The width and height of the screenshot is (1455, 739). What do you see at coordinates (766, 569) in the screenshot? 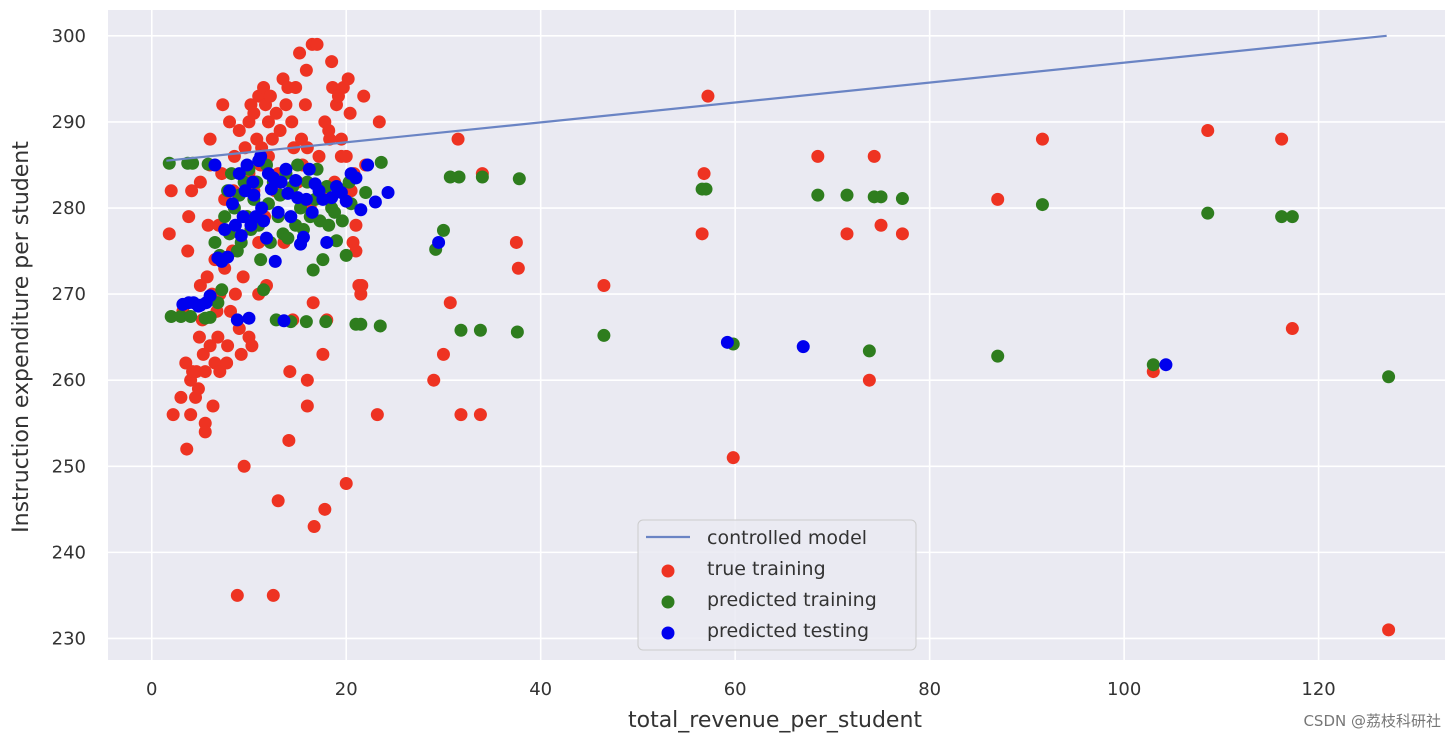
I see `legend-entry-true-training: true training` at bounding box center [766, 569].